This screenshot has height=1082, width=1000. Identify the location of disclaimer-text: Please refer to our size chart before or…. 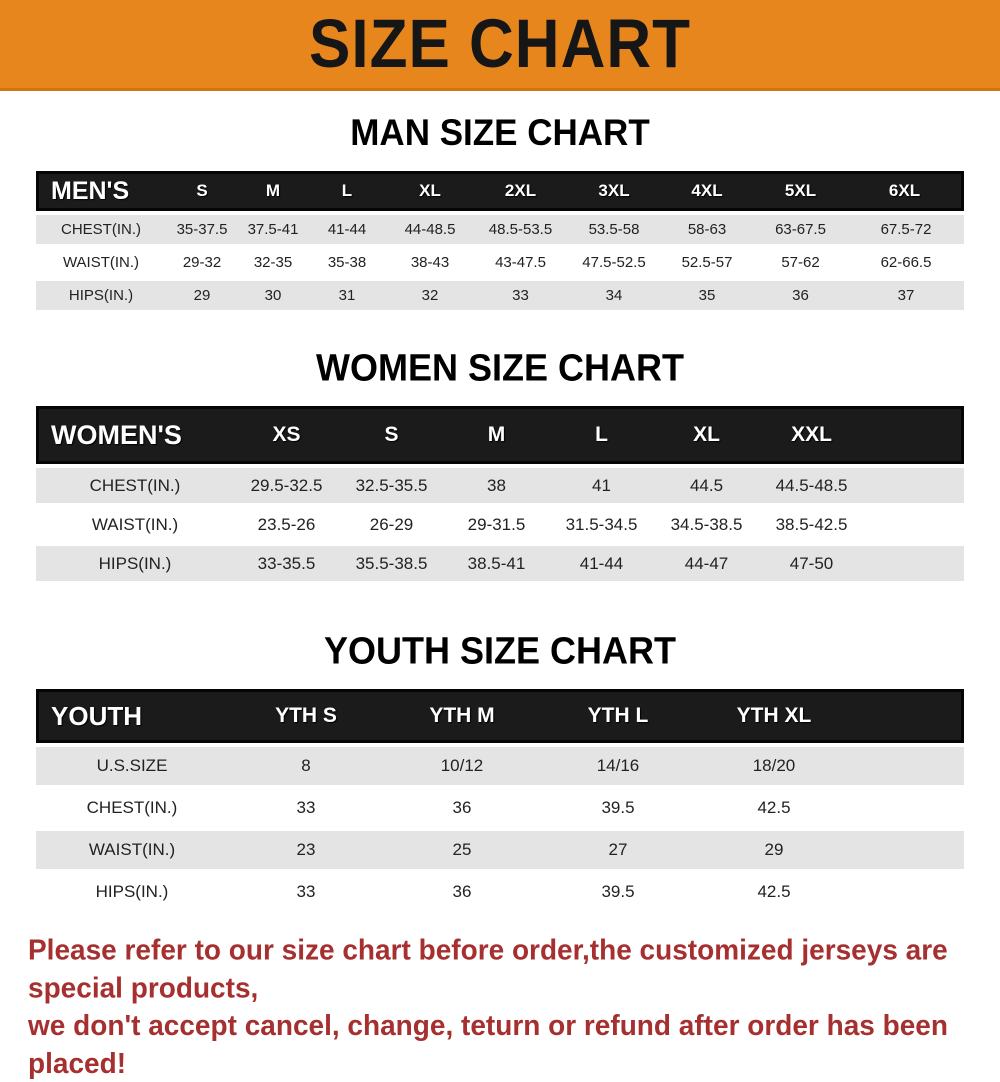
(514, 1006).